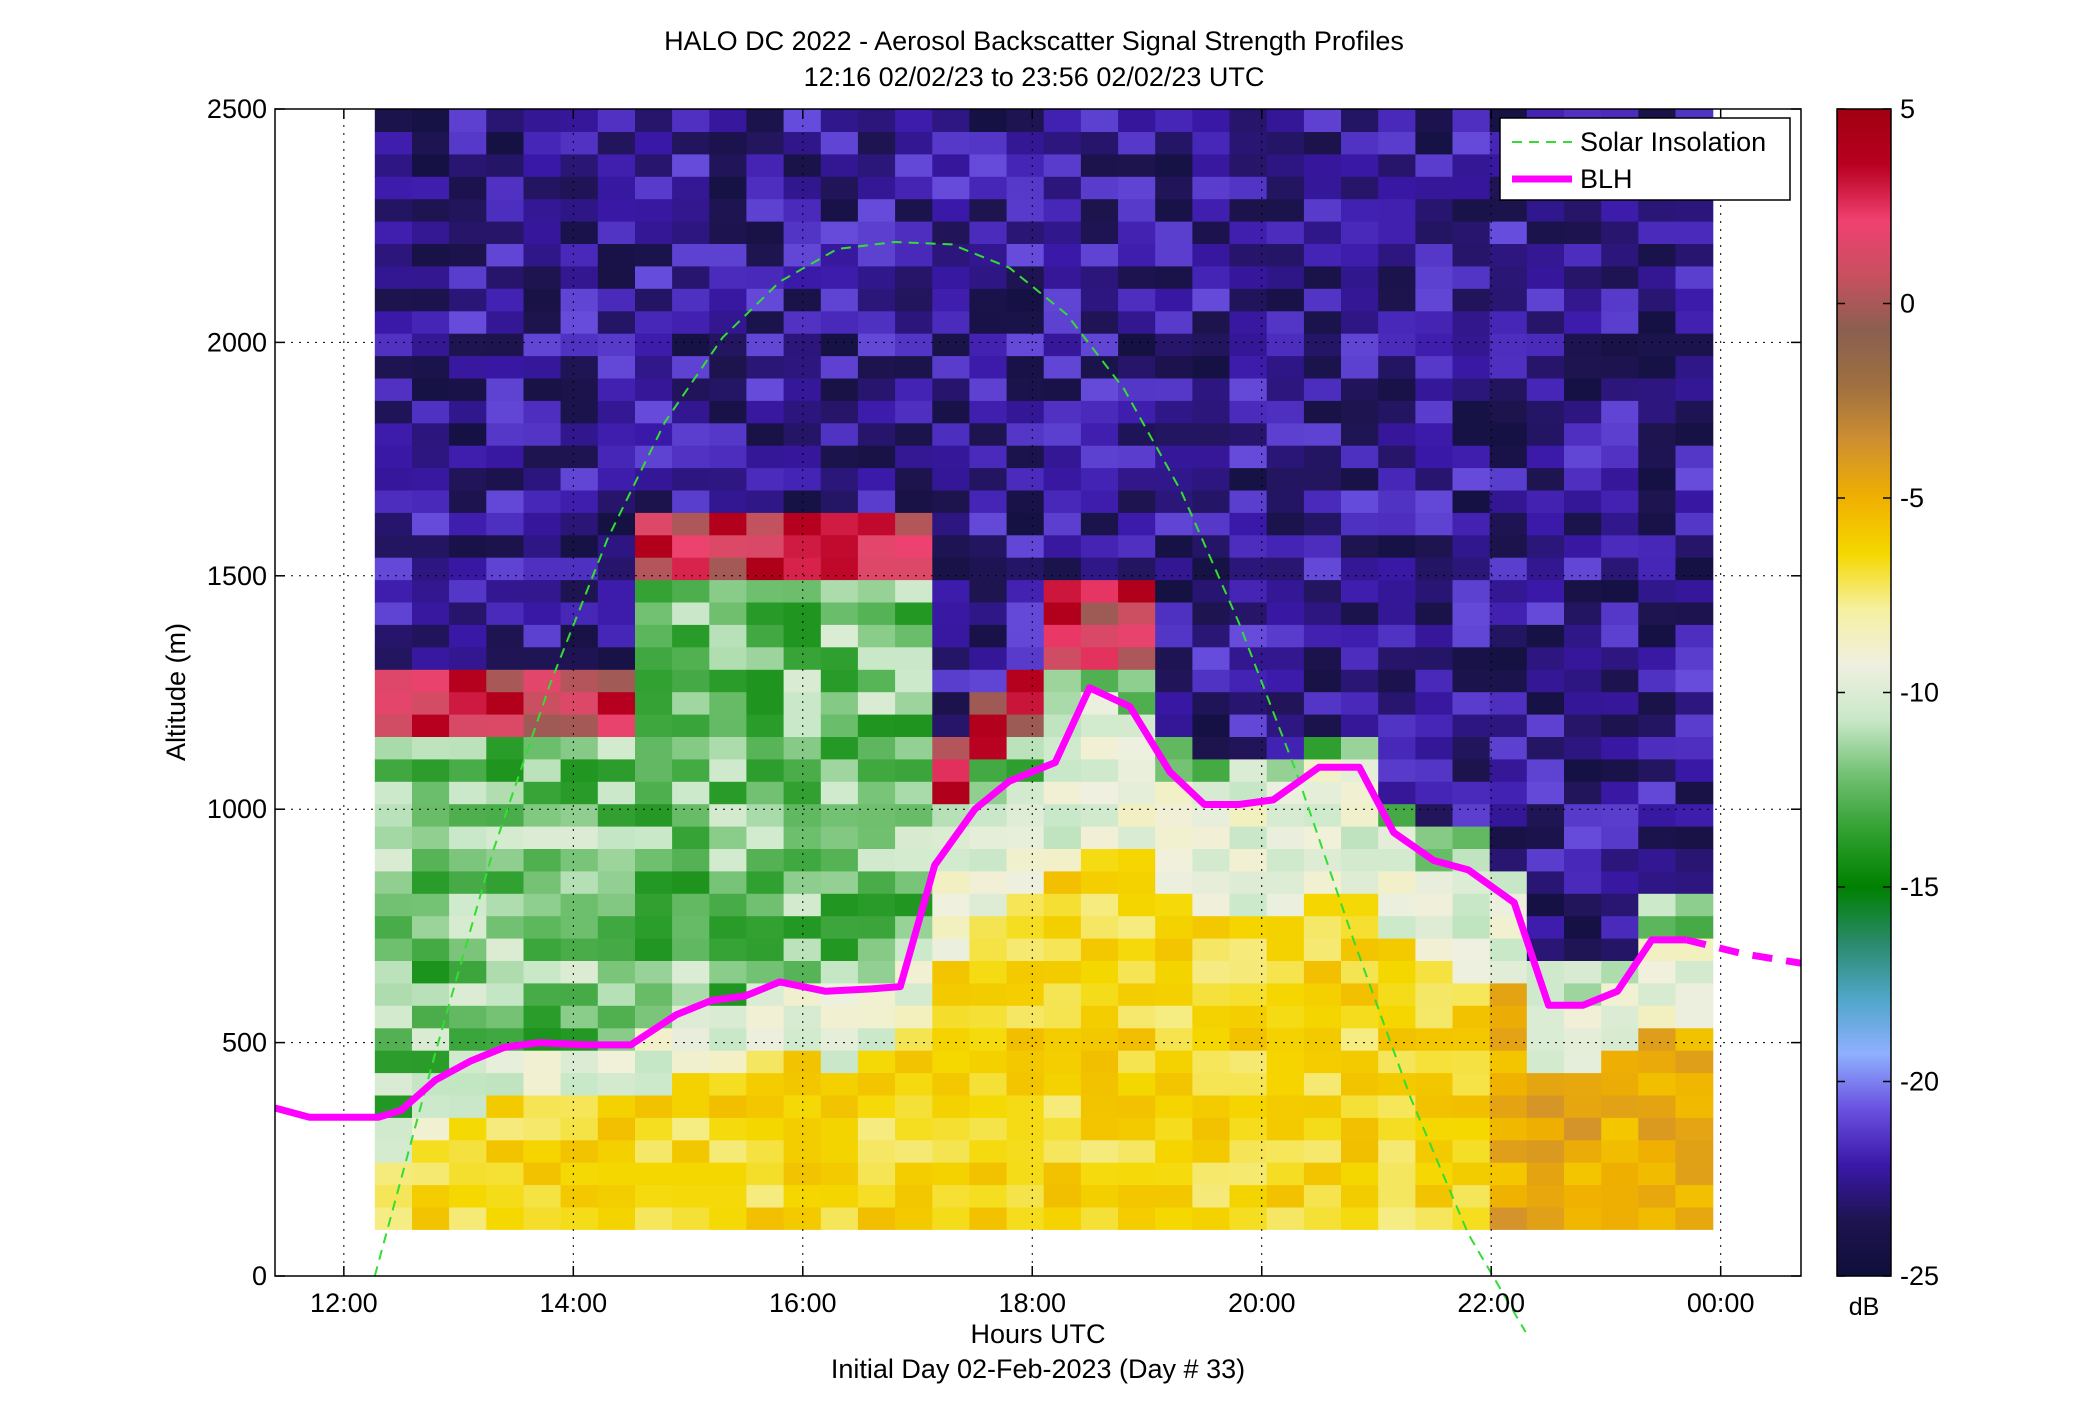  Describe the element at coordinates (244, 1043) in the screenshot. I see `y-tick-label: 500` at that location.